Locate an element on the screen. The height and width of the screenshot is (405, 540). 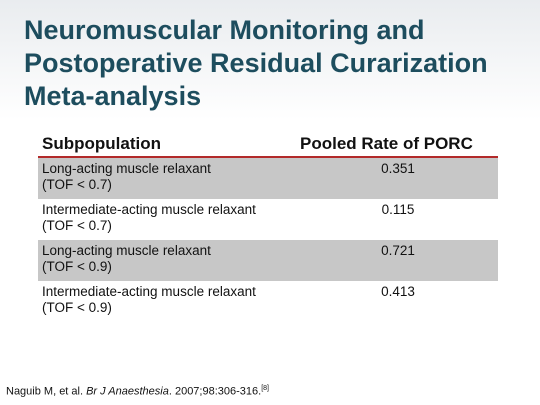
citation-journal: Br J Anaesthesia is located at coordinates (127, 391).